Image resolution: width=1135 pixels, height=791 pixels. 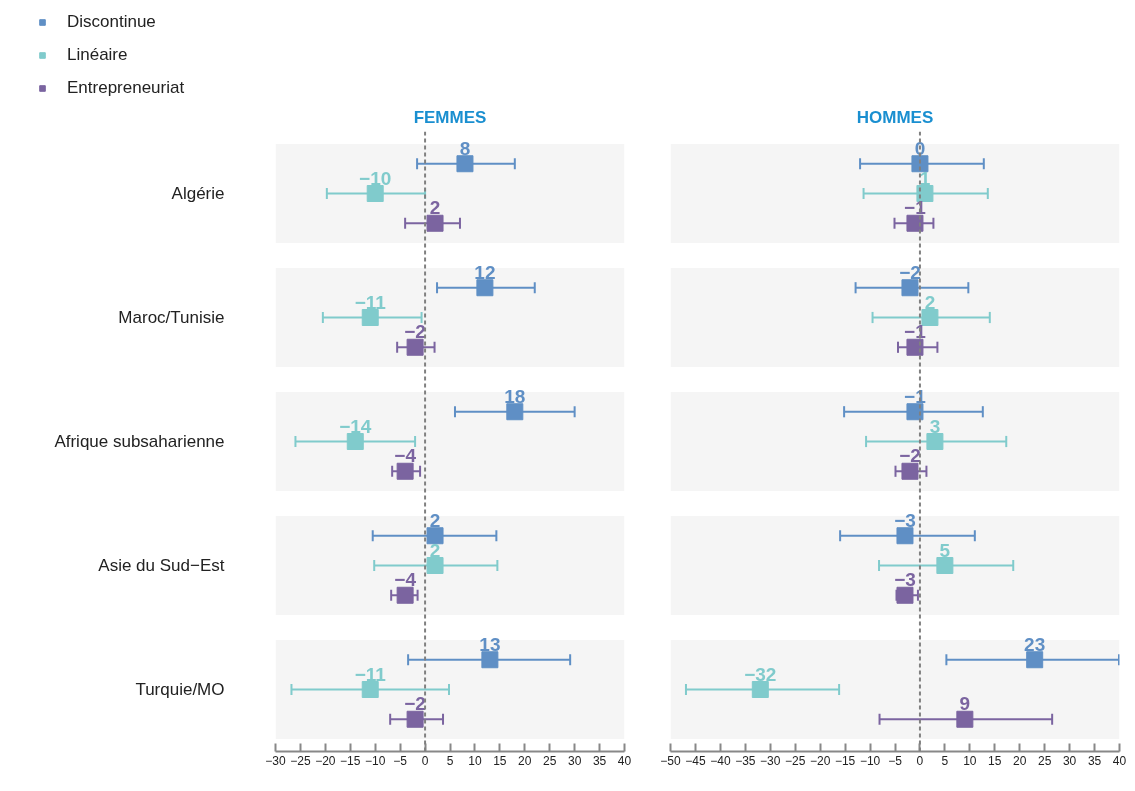 What do you see at coordinates (945, 550) in the screenshot?
I see `data-label: 5` at bounding box center [945, 550].